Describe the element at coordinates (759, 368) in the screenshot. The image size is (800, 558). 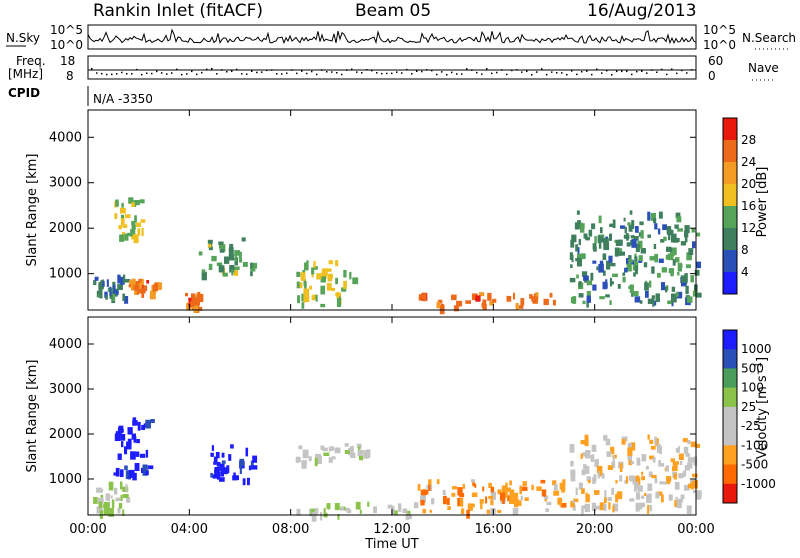
I see `velocity-unit-exponent: −1` at that location.